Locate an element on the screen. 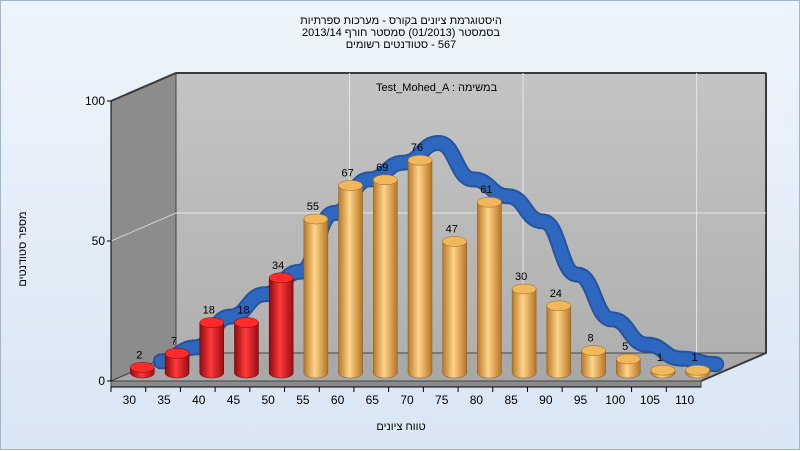 This screenshot has width=800, height=451. x-tick-label: 65 is located at coordinates (373, 400).